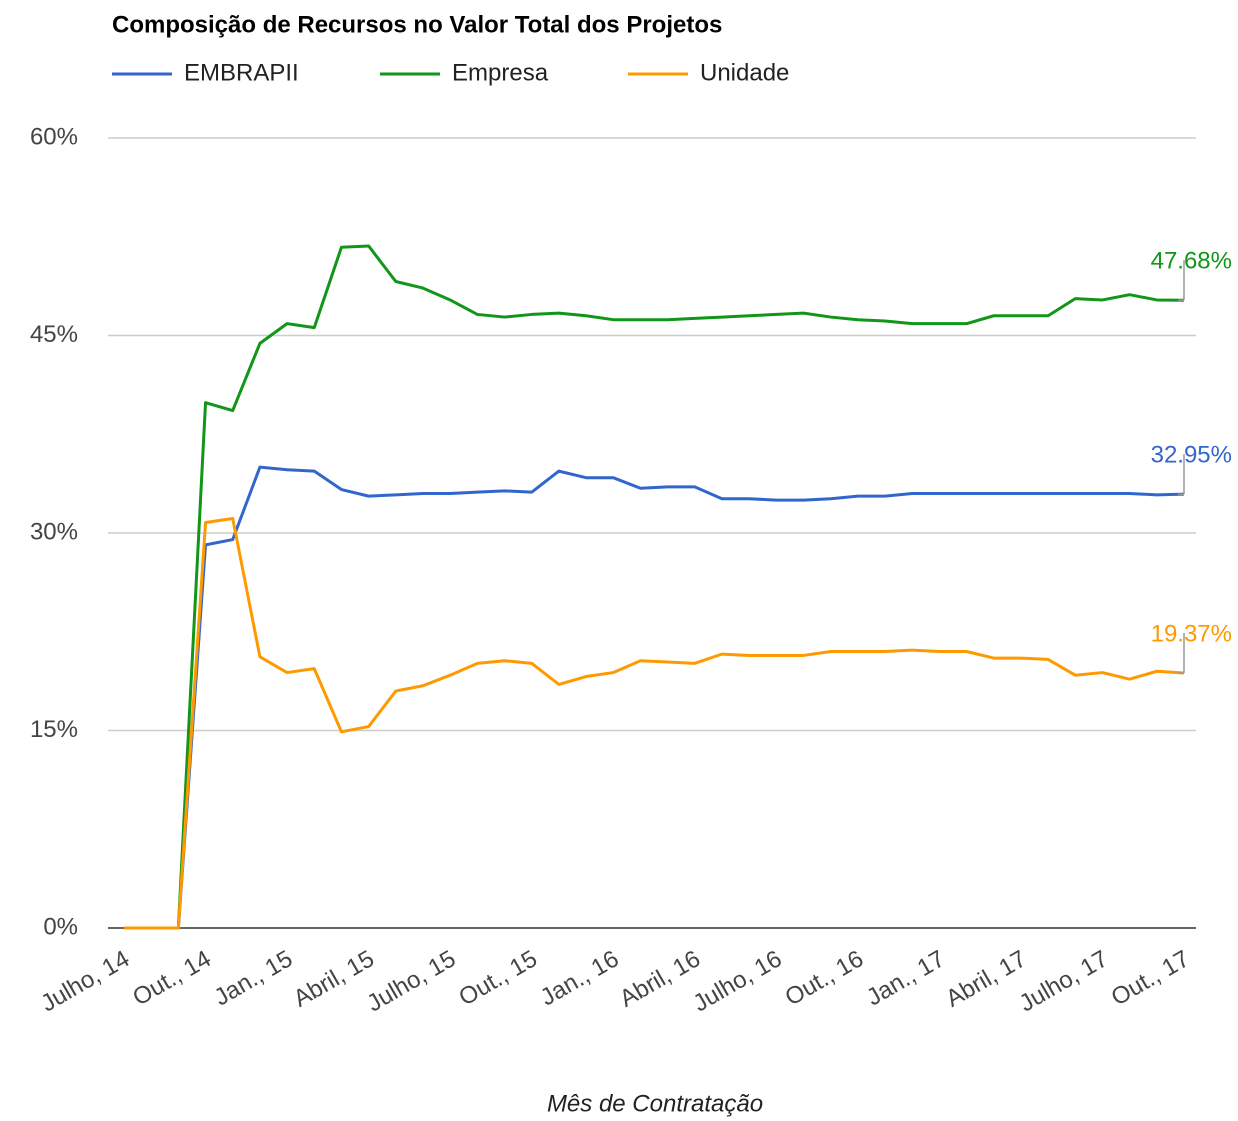  I want to click on x-axis-label: Mês de Contratação, so click(655, 1103).